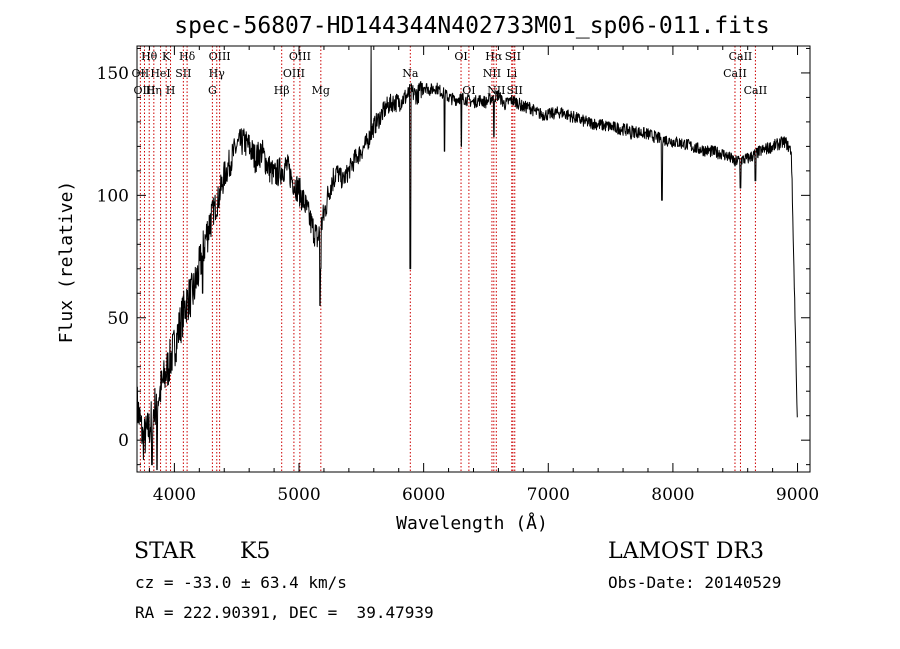  I want to click on object-class: STAR, so click(164, 551).